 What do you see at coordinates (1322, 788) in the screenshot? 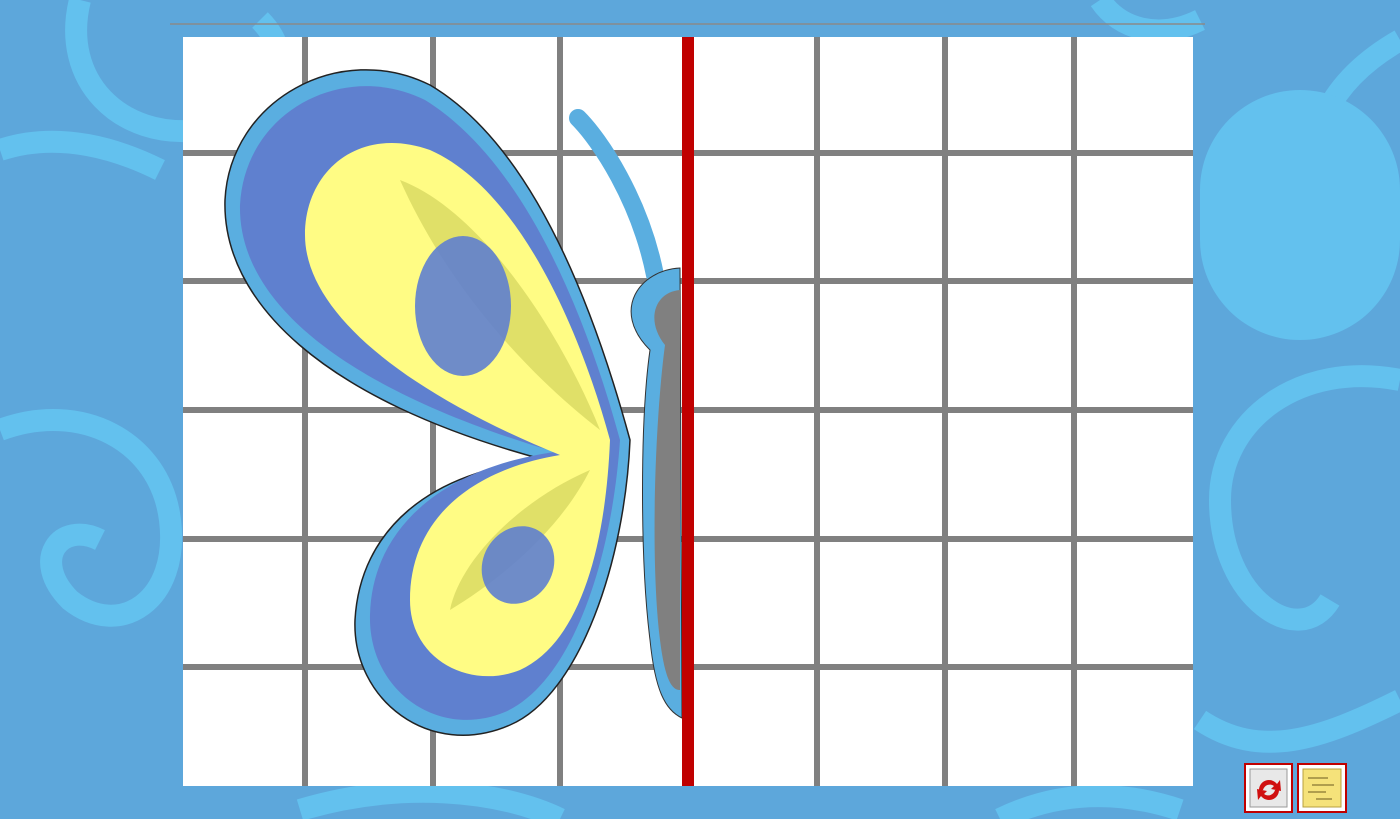
I see `notes-button` at bounding box center [1322, 788].